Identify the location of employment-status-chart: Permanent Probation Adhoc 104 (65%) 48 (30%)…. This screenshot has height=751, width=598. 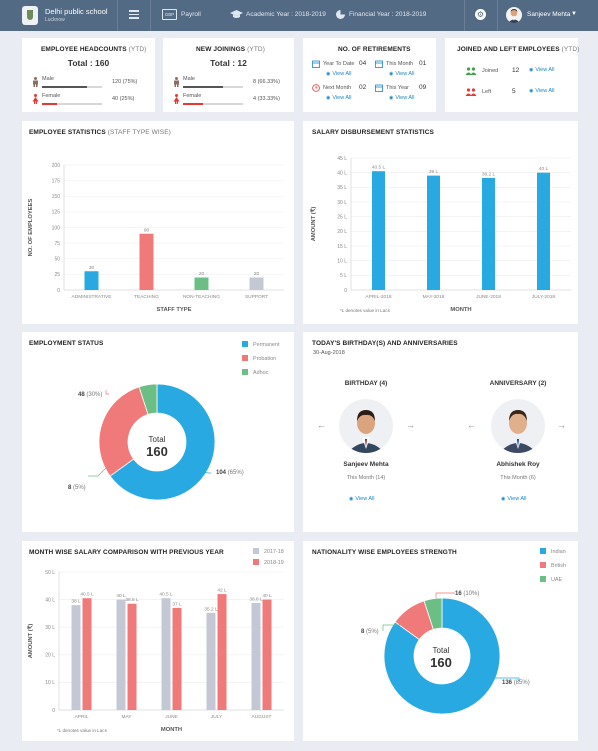
(174, 421).